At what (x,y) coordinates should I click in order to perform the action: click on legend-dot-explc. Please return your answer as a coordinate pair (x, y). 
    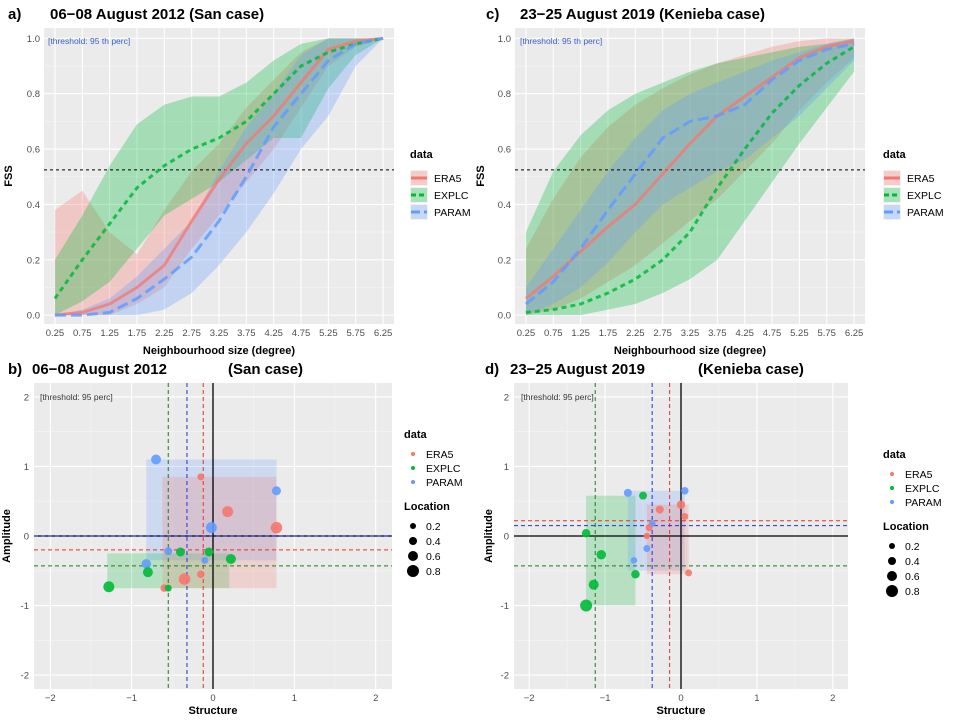
    Looking at the image, I should click on (892, 488).